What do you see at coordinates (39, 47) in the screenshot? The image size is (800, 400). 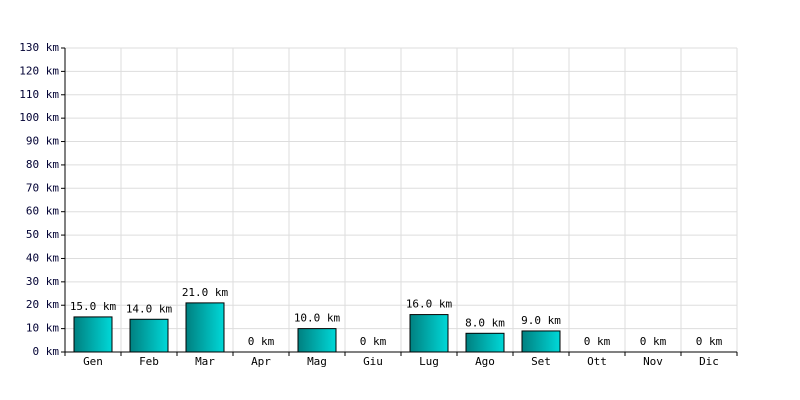 I see `y-tick-label: 130 km` at bounding box center [39, 47].